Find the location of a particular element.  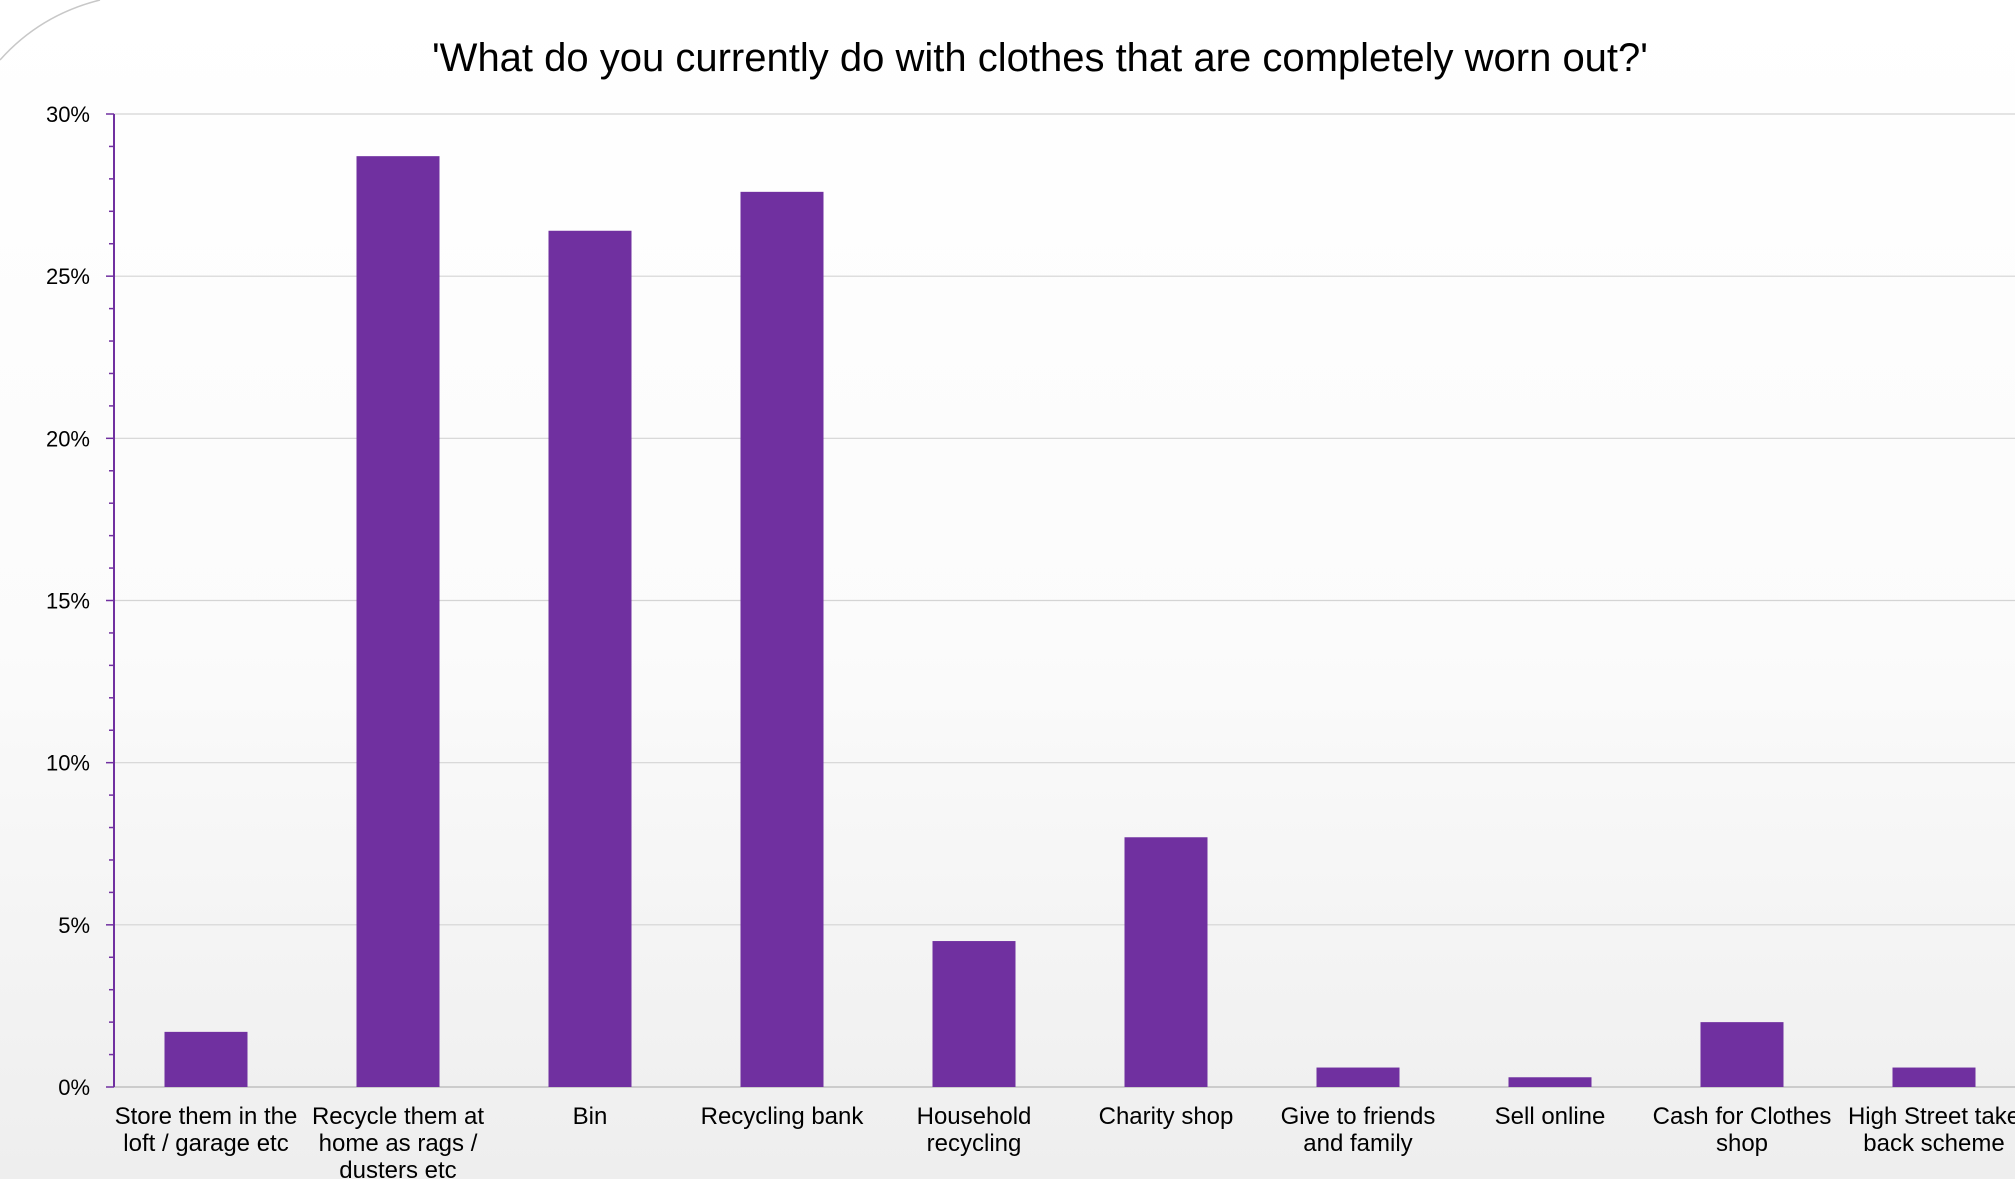

category-label: Give to friends and family is located at coordinates (1358, 1130).